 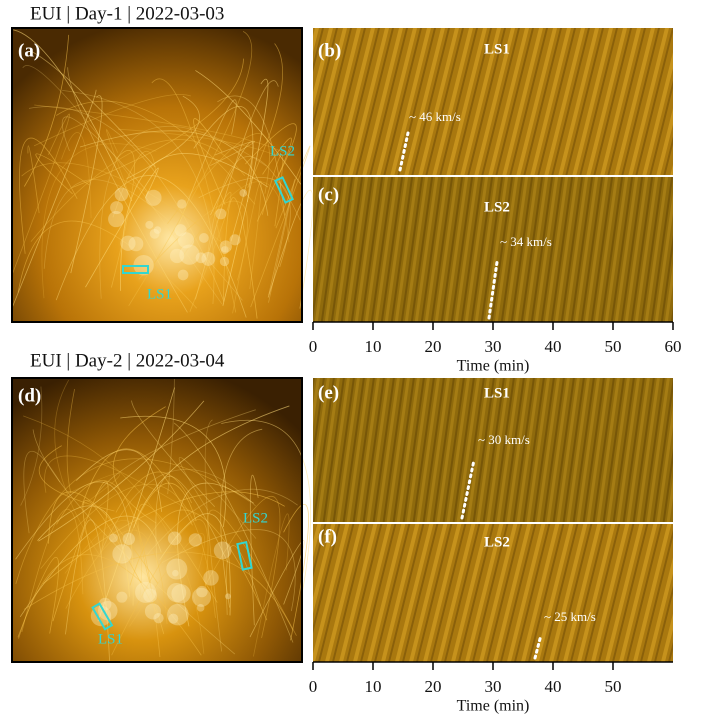 What do you see at coordinates (127, 360) in the screenshot?
I see `row-title: EUI | Day-2 | 2022-03-04` at bounding box center [127, 360].